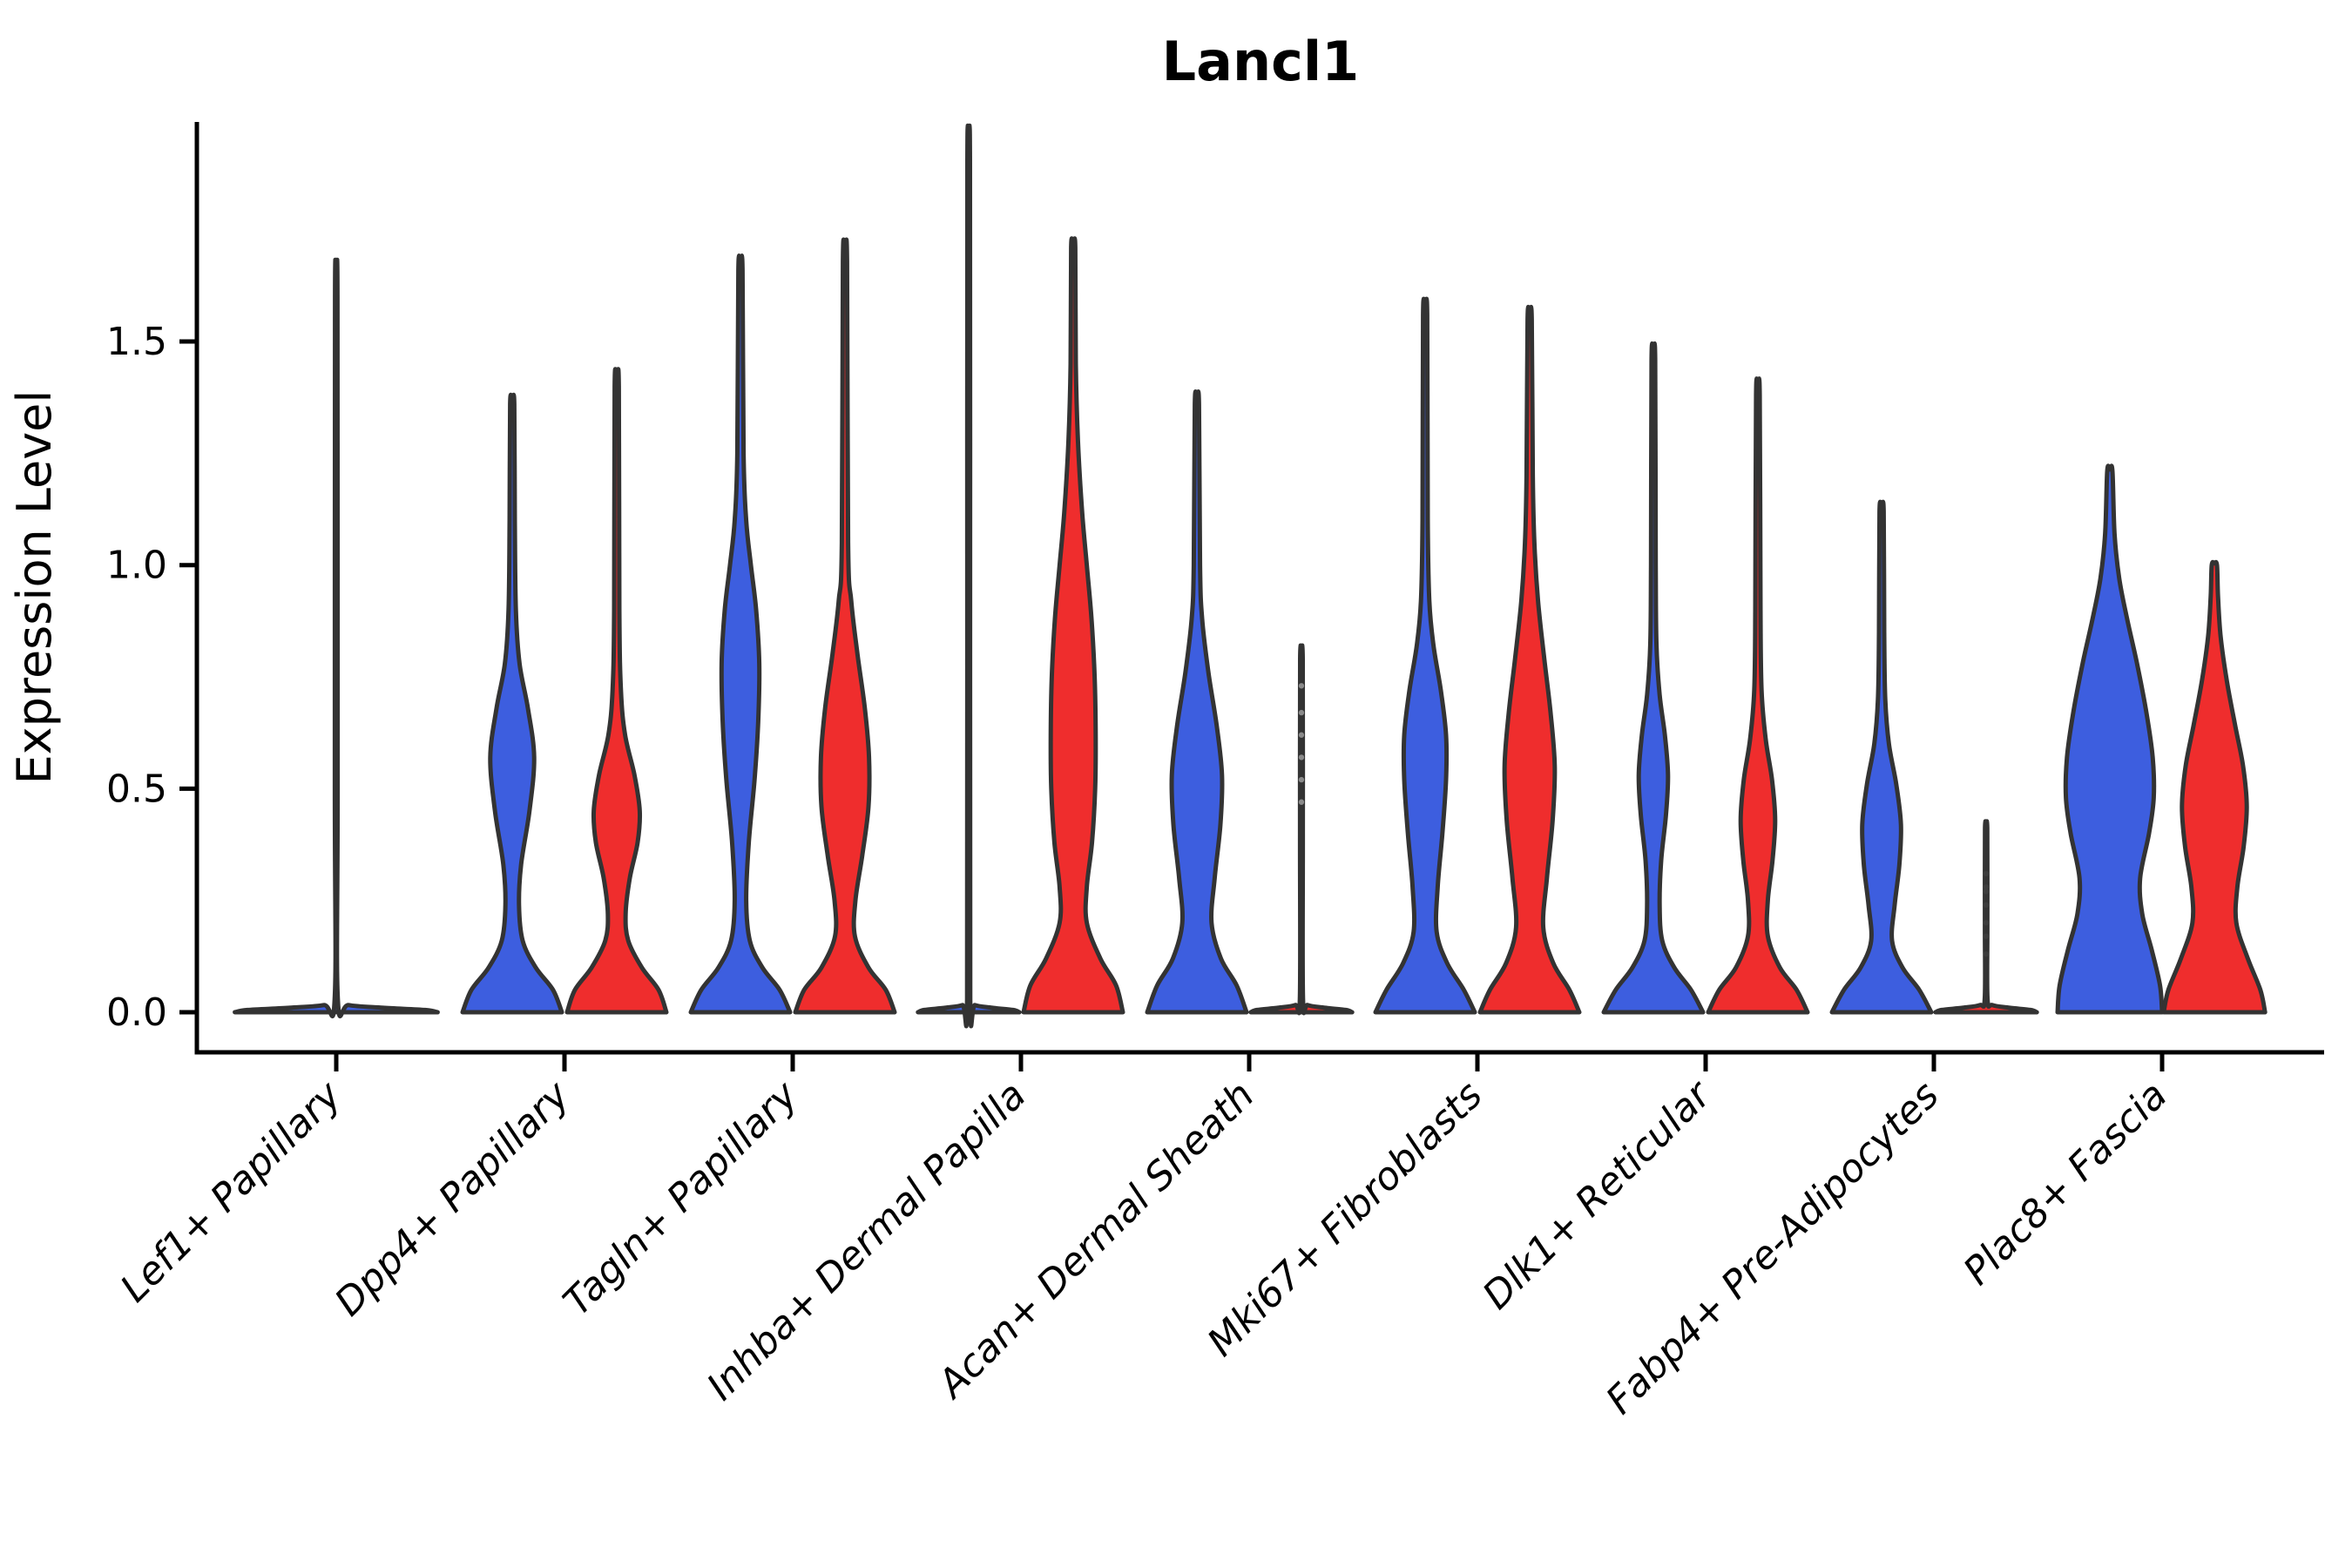 This screenshot has width=2352, height=1568. What do you see at coordinates (1758, 695) in the screenshot?
I see `violin-dlk1-reticular-red` at bounding box center [1758, 695].